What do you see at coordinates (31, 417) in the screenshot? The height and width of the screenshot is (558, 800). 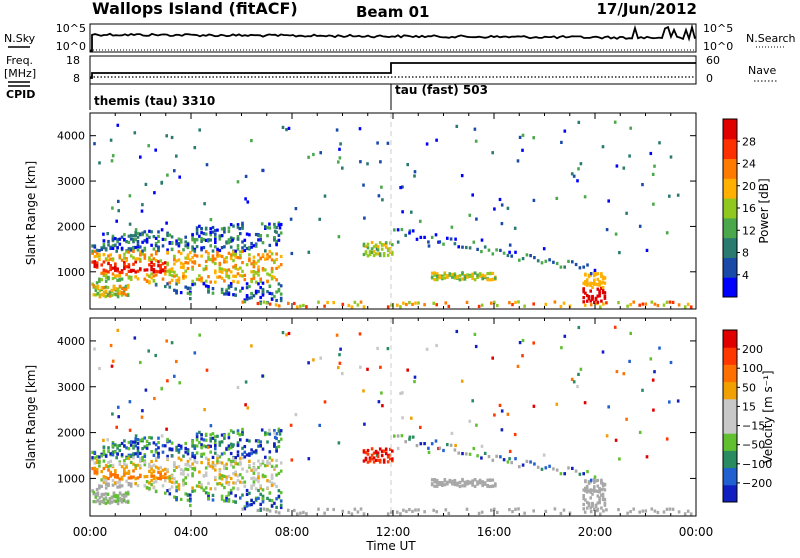 I see `velocity-ylabel: Slant Range [km]` at bounding box center [31, 417].